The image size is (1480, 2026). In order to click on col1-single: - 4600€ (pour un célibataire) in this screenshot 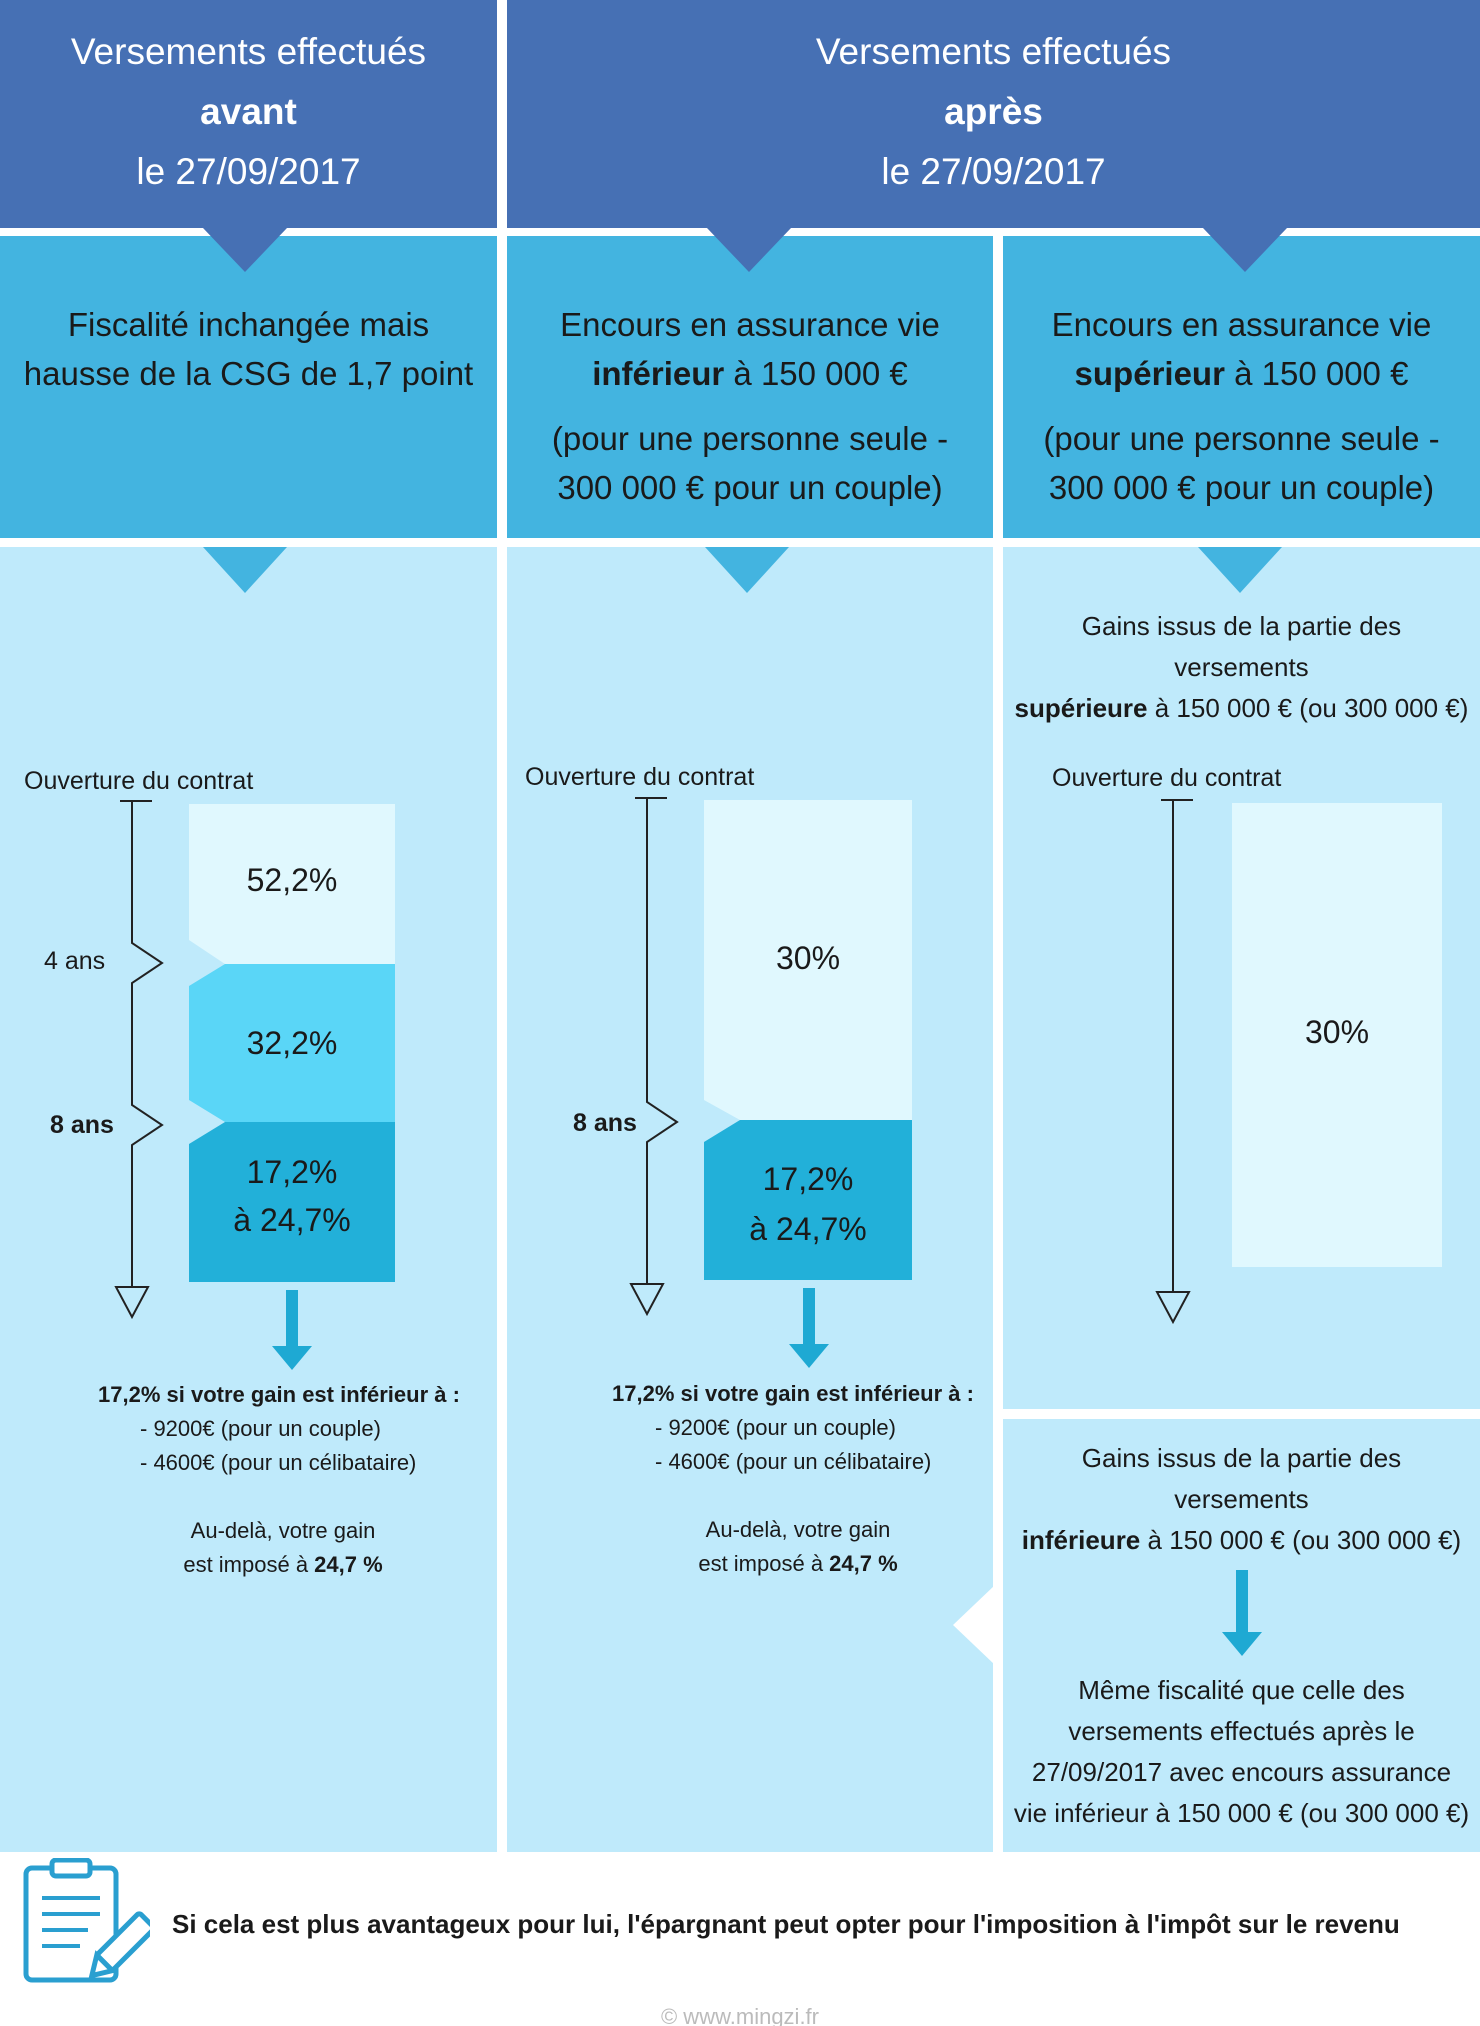, I will do `click(278, 1462)`.